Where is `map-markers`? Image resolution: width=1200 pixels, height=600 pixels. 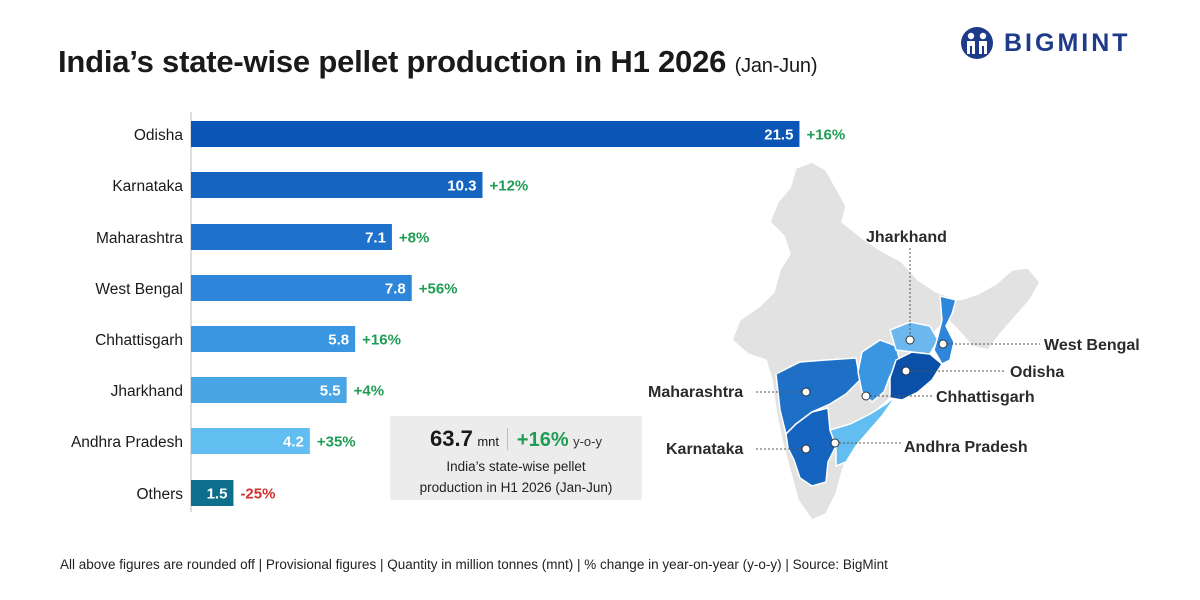
map-markers is located at coordinates (874, 394).